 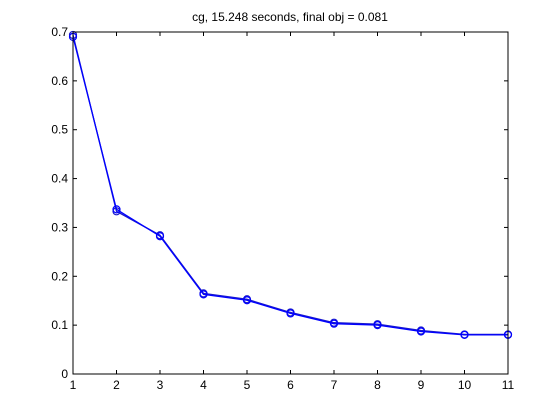 I want to click on x-tick-label: 4, so click(x=203, y=385).